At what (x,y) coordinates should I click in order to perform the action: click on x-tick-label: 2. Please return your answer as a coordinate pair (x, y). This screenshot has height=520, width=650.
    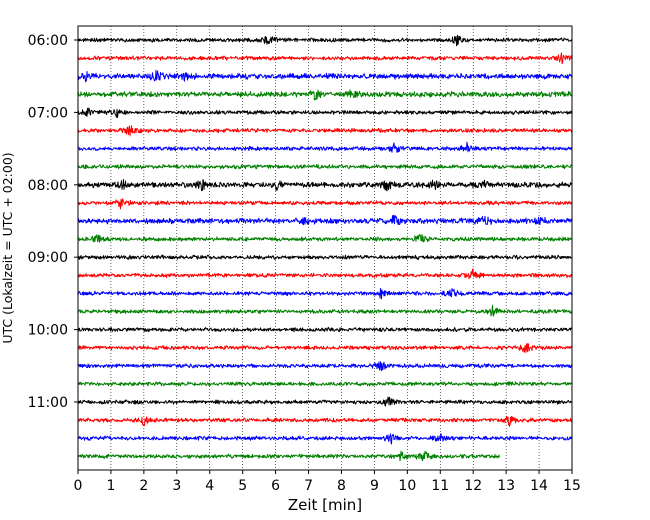
    Looking at the image, I should click on (143, 486).